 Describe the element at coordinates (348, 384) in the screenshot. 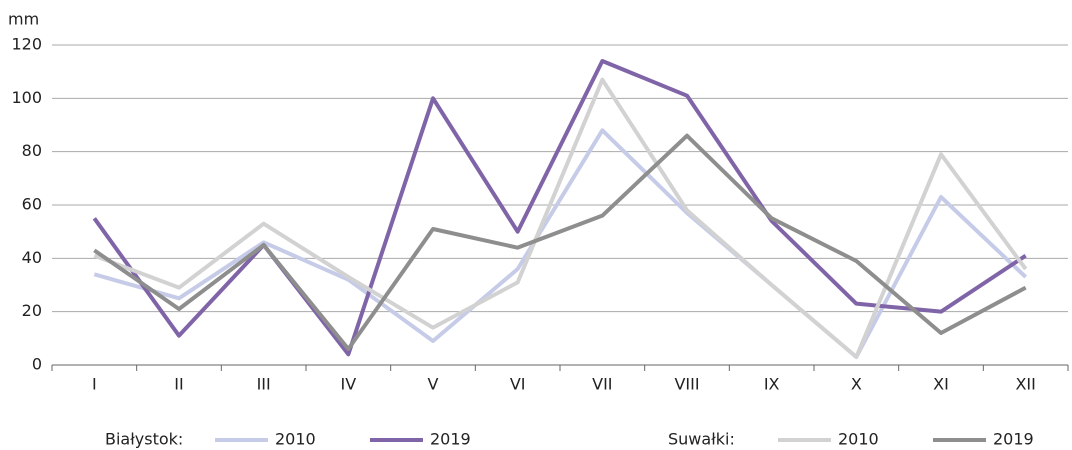

I see `x-tick-label: IV` at that location.